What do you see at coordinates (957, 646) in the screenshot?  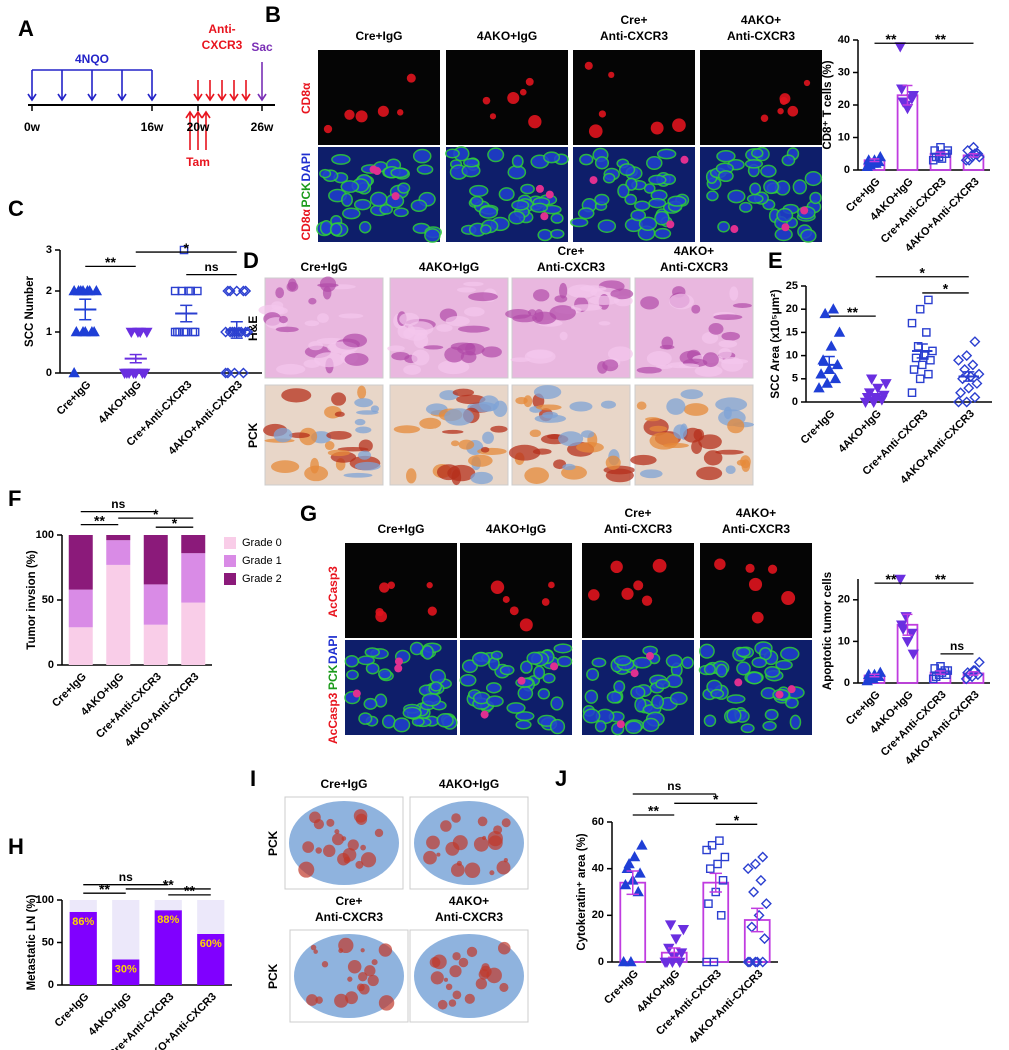 I see `significance-label: ns` at bounding box center [957, 646].